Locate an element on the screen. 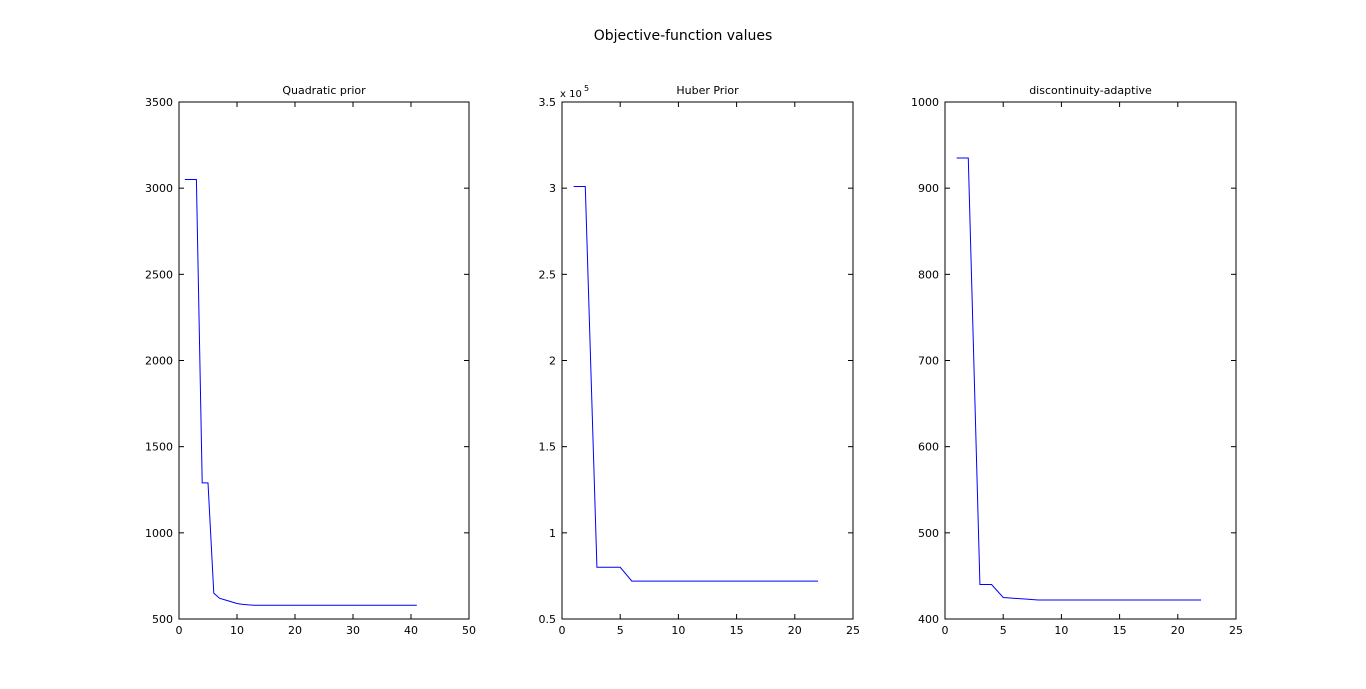 This screenshot has height=689, width=1366. y-tick-label: 1.5 is located at coordinates (548, 447).